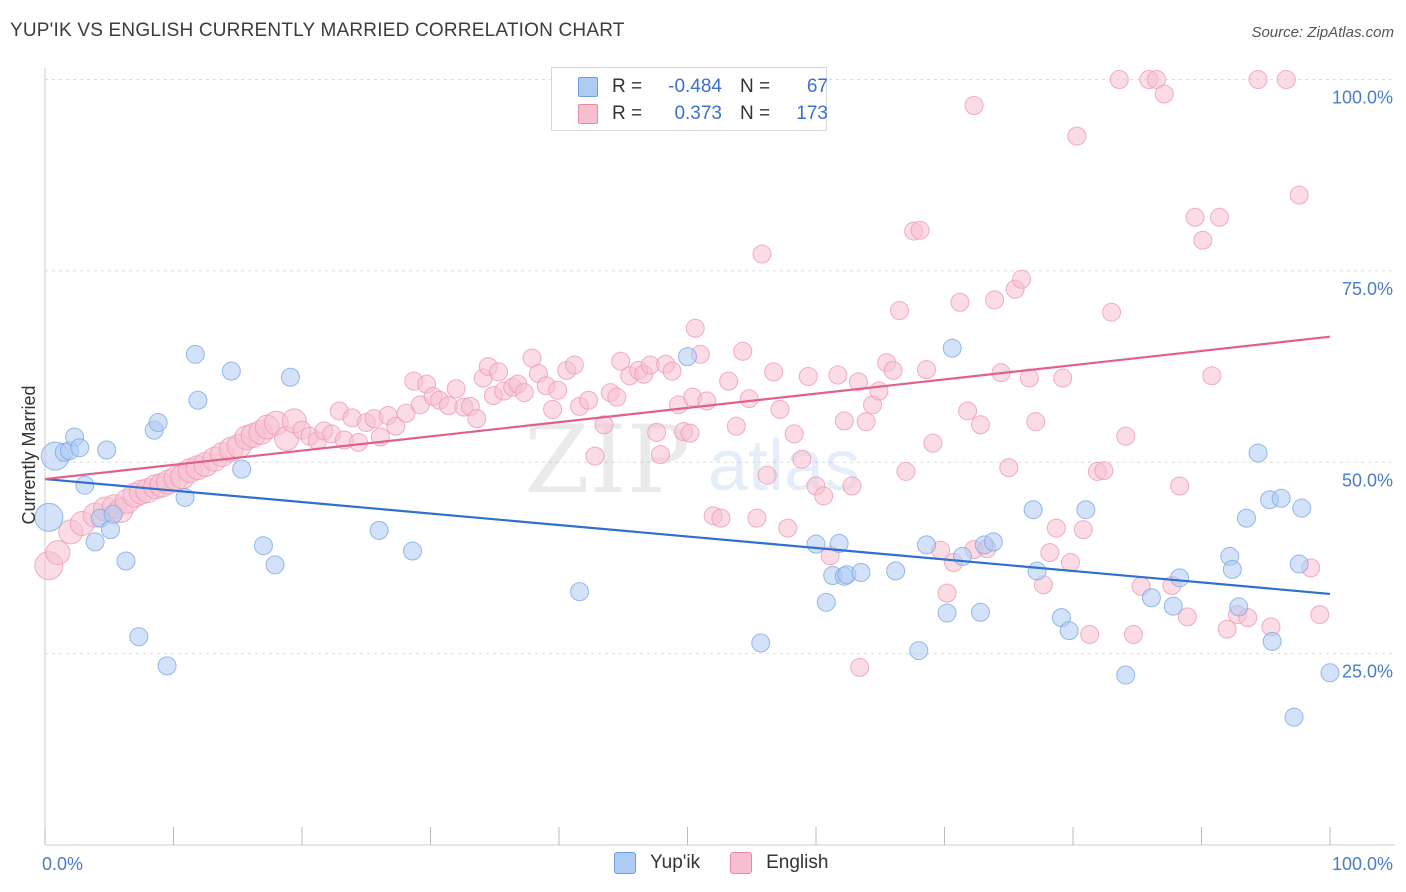 Image resolution: width=1406 pixels, height=892 pixels. What do you see at coordinates (1322, 32) in the screenshot?
I see `source-label: Source: ZipAtlas.com` at bounding box center [1322, 32].